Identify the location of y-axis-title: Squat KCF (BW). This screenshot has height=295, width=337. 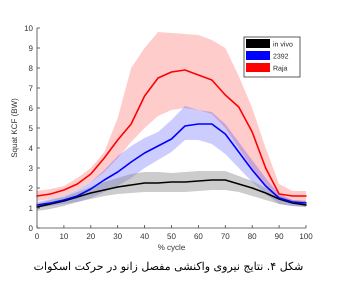
(14, 128).